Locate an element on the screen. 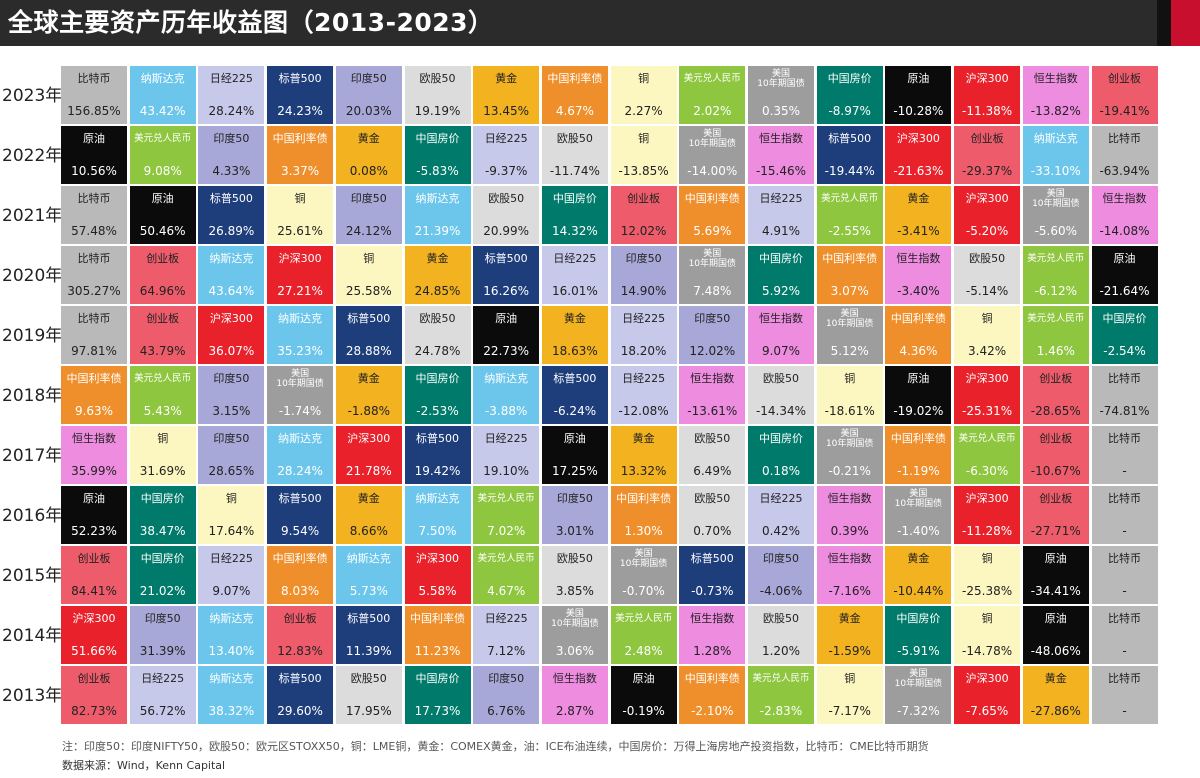 This screenshot has height=778, width=1200. asset-return: 28.88% is located at coordinates (368, 351).